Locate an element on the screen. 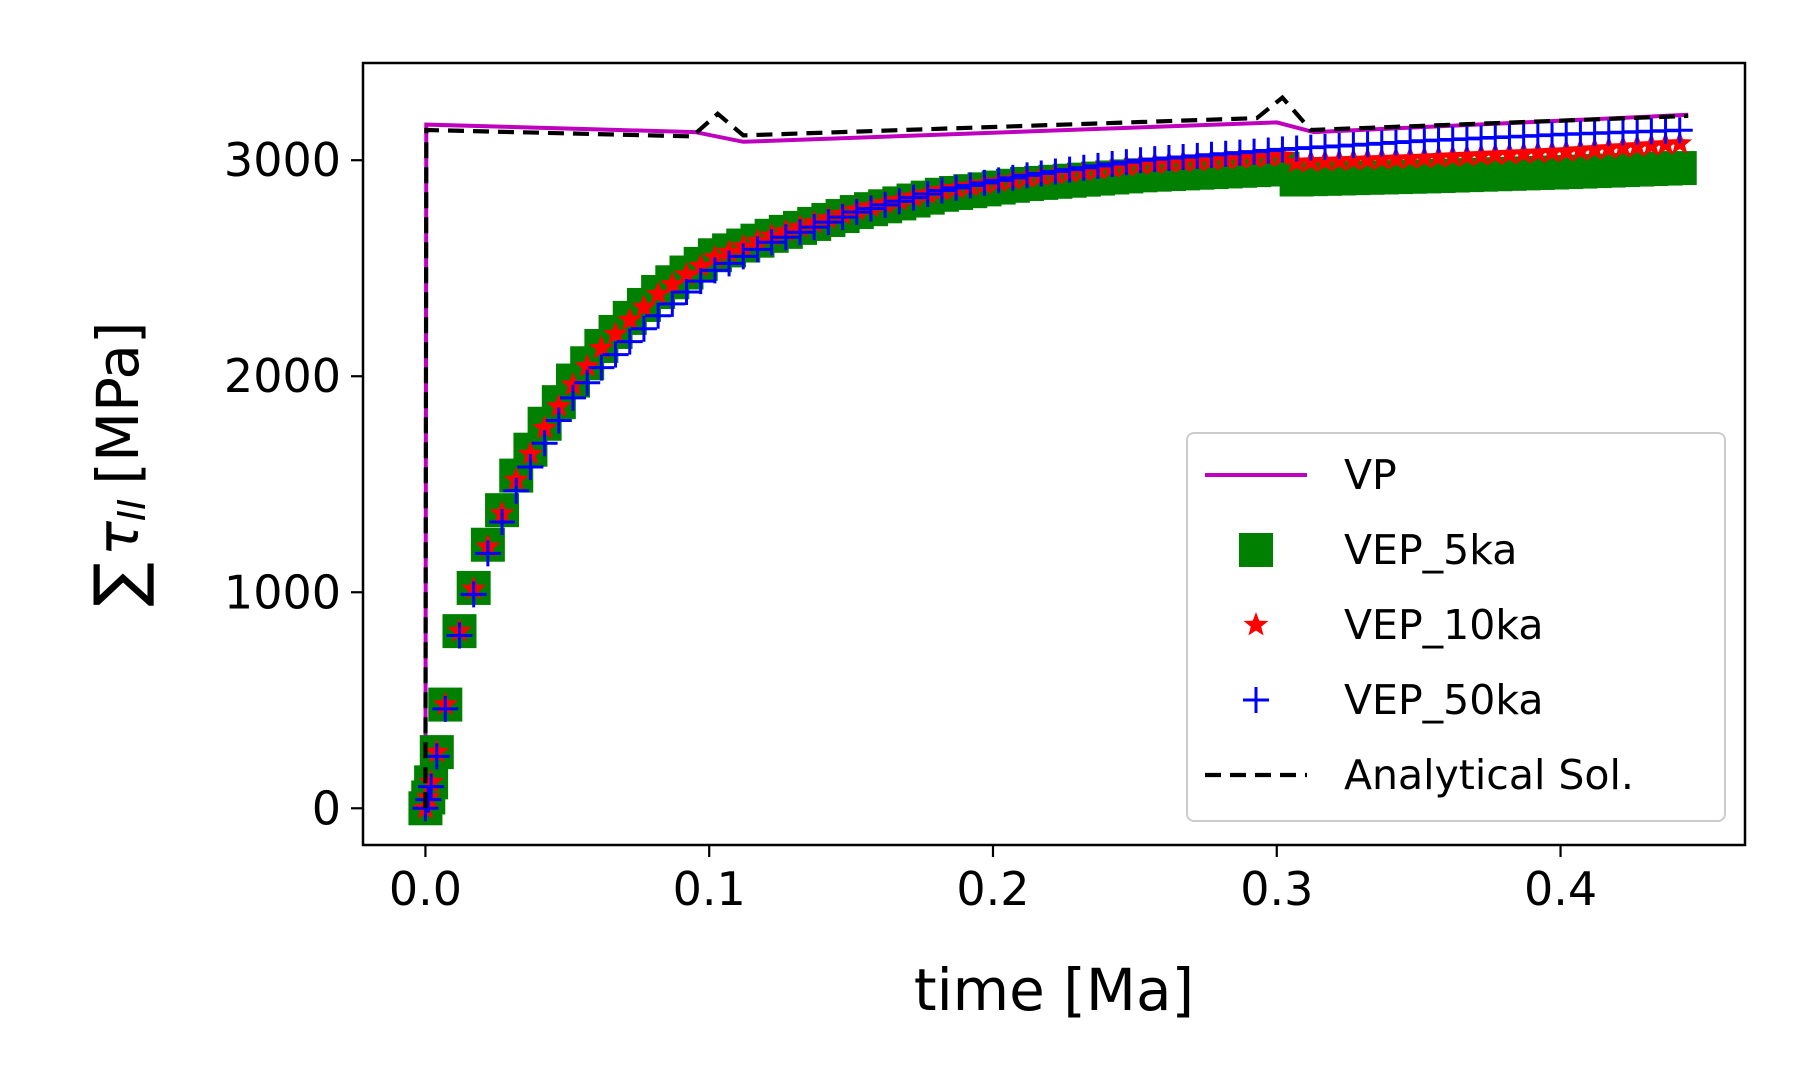  y-tick-label: 2000 is located at coordinates (282, 376).